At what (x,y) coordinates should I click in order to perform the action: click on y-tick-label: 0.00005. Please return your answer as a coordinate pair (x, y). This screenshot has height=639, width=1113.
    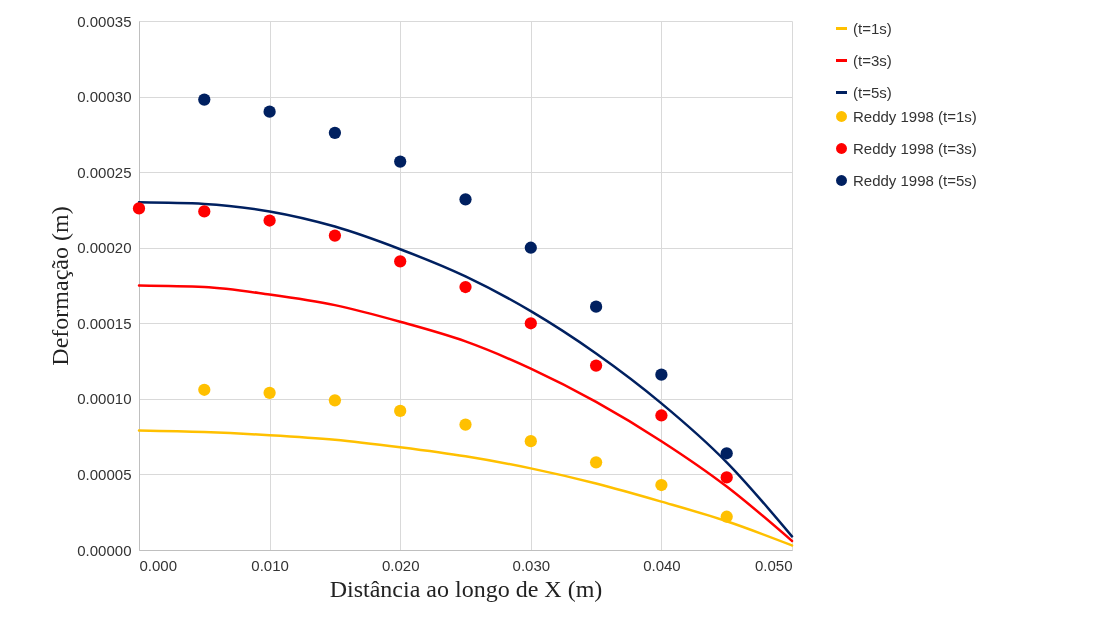
    Looking at the image, I should click on (104, 474).